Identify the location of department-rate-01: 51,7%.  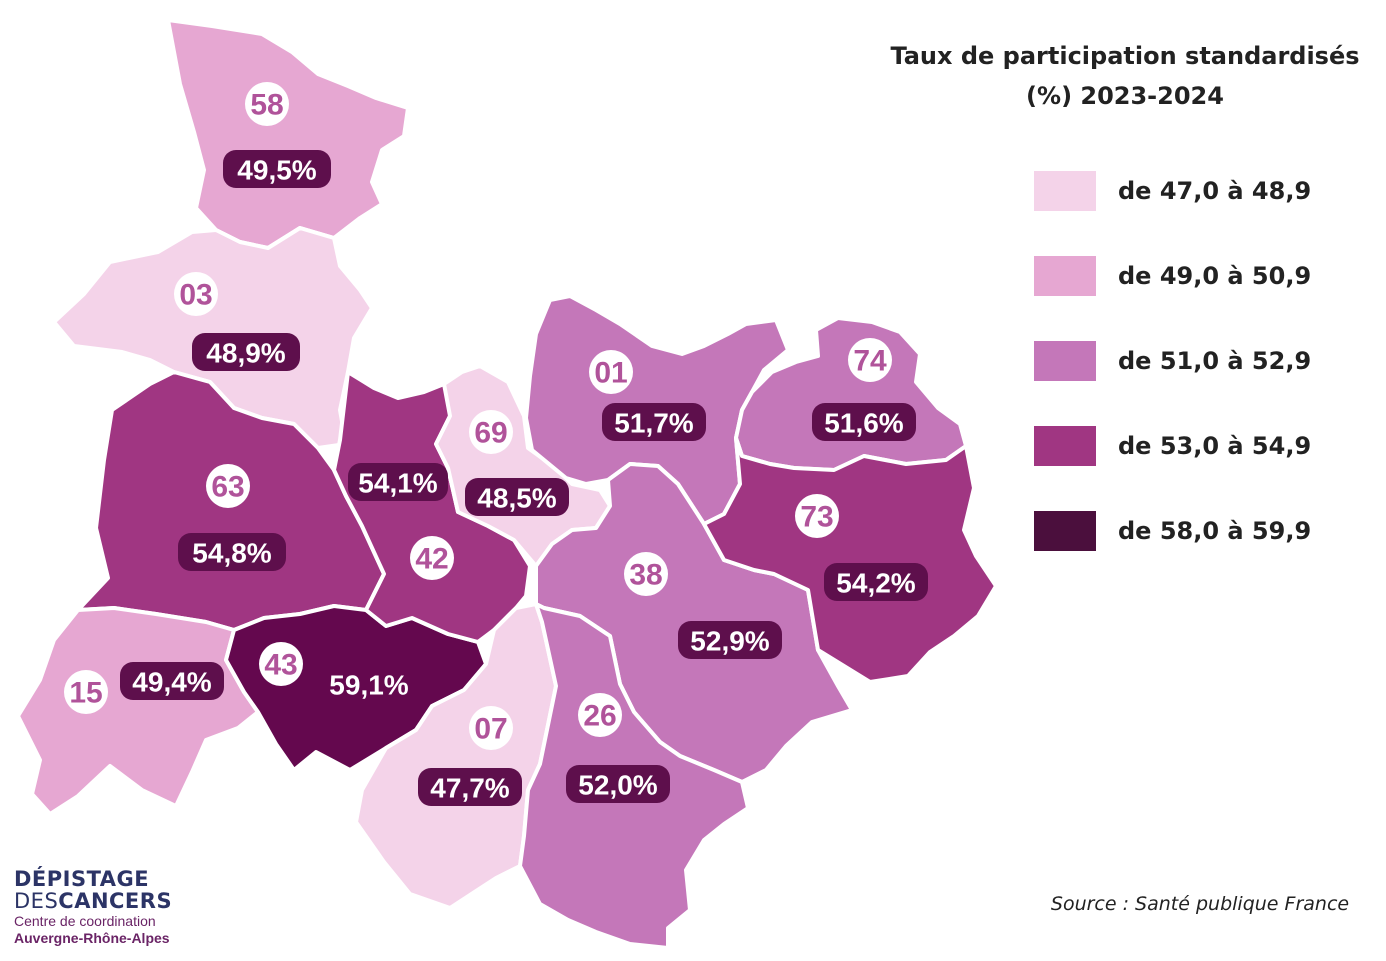
(653, 423).